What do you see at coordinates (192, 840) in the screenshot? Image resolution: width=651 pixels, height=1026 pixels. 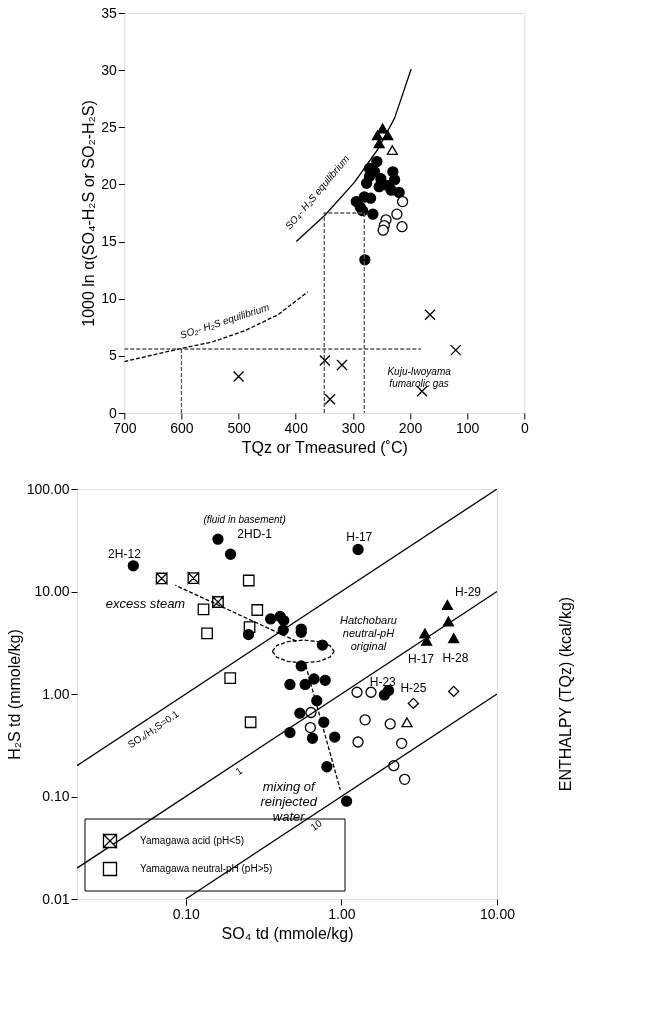 I see `legend-label: Yamagawa acid (pH<5)` at bounding box center [192, 840].